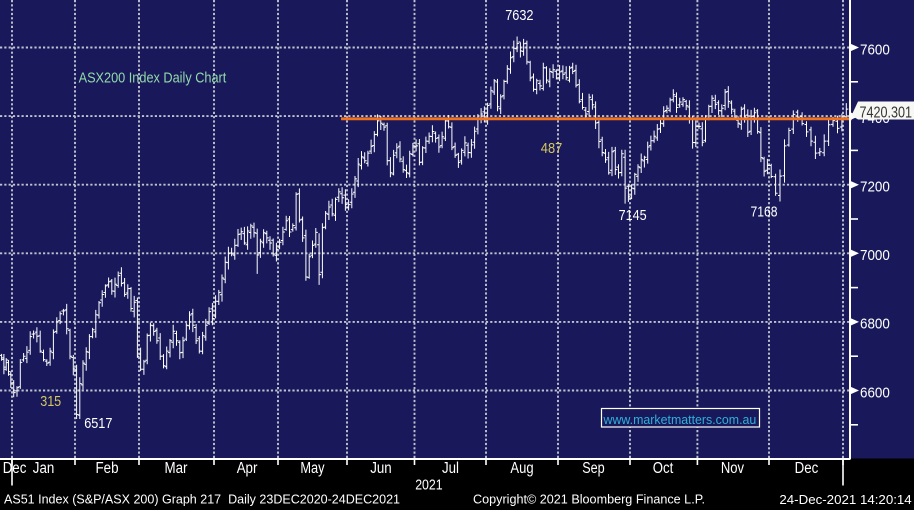 This screenshot has height=510, width=914. I want to click on svg-text: May, so click(312, 468).